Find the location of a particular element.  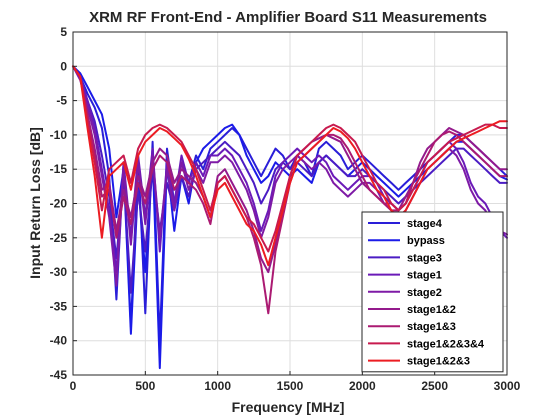

y-tick-label: -20 is located at coordinates (59, 204).